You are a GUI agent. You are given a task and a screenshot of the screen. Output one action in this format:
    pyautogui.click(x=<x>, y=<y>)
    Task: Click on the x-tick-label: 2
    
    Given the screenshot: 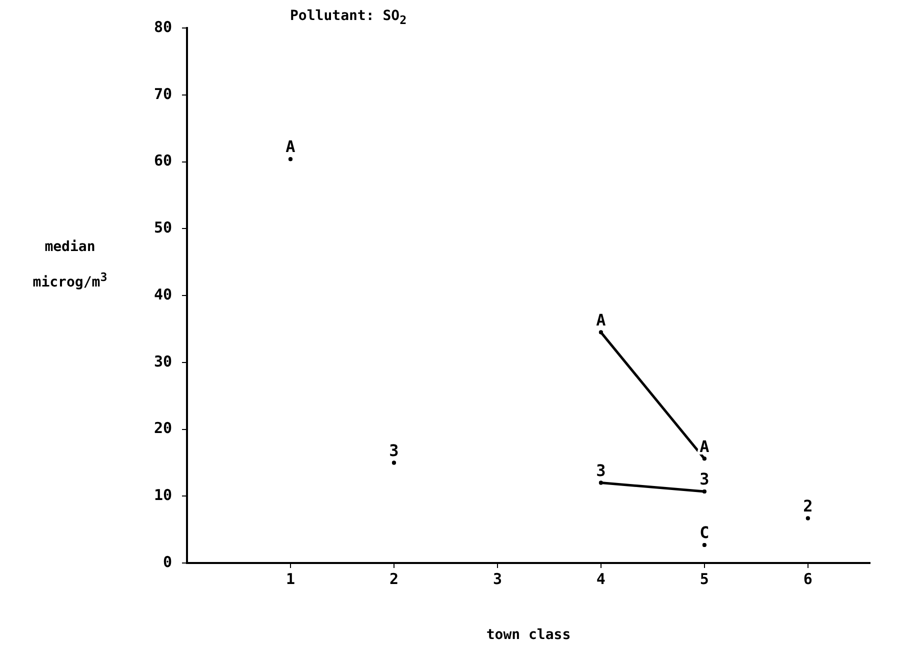 What is the action you would take?
    pyautogui.click(x=393, y=579)
    